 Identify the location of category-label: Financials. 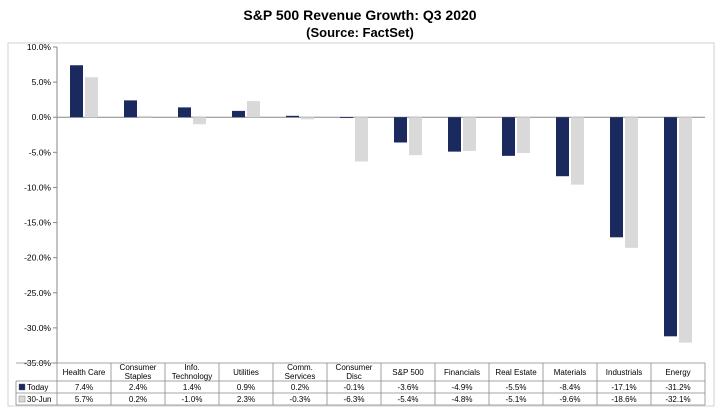
(462, 372).